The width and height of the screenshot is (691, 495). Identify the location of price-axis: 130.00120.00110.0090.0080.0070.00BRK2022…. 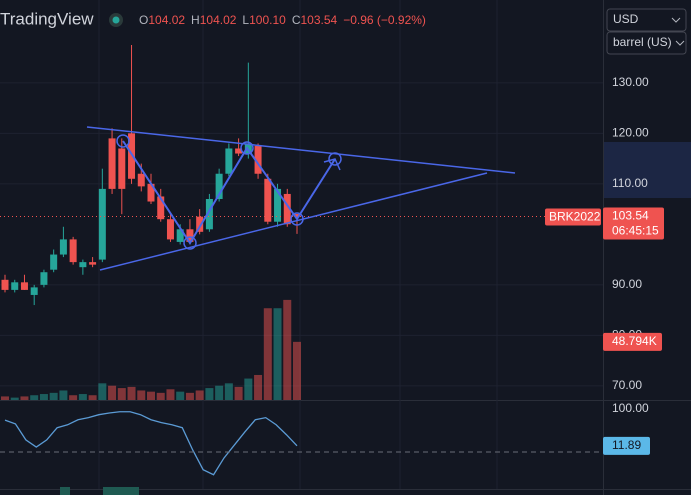
(604, 265).